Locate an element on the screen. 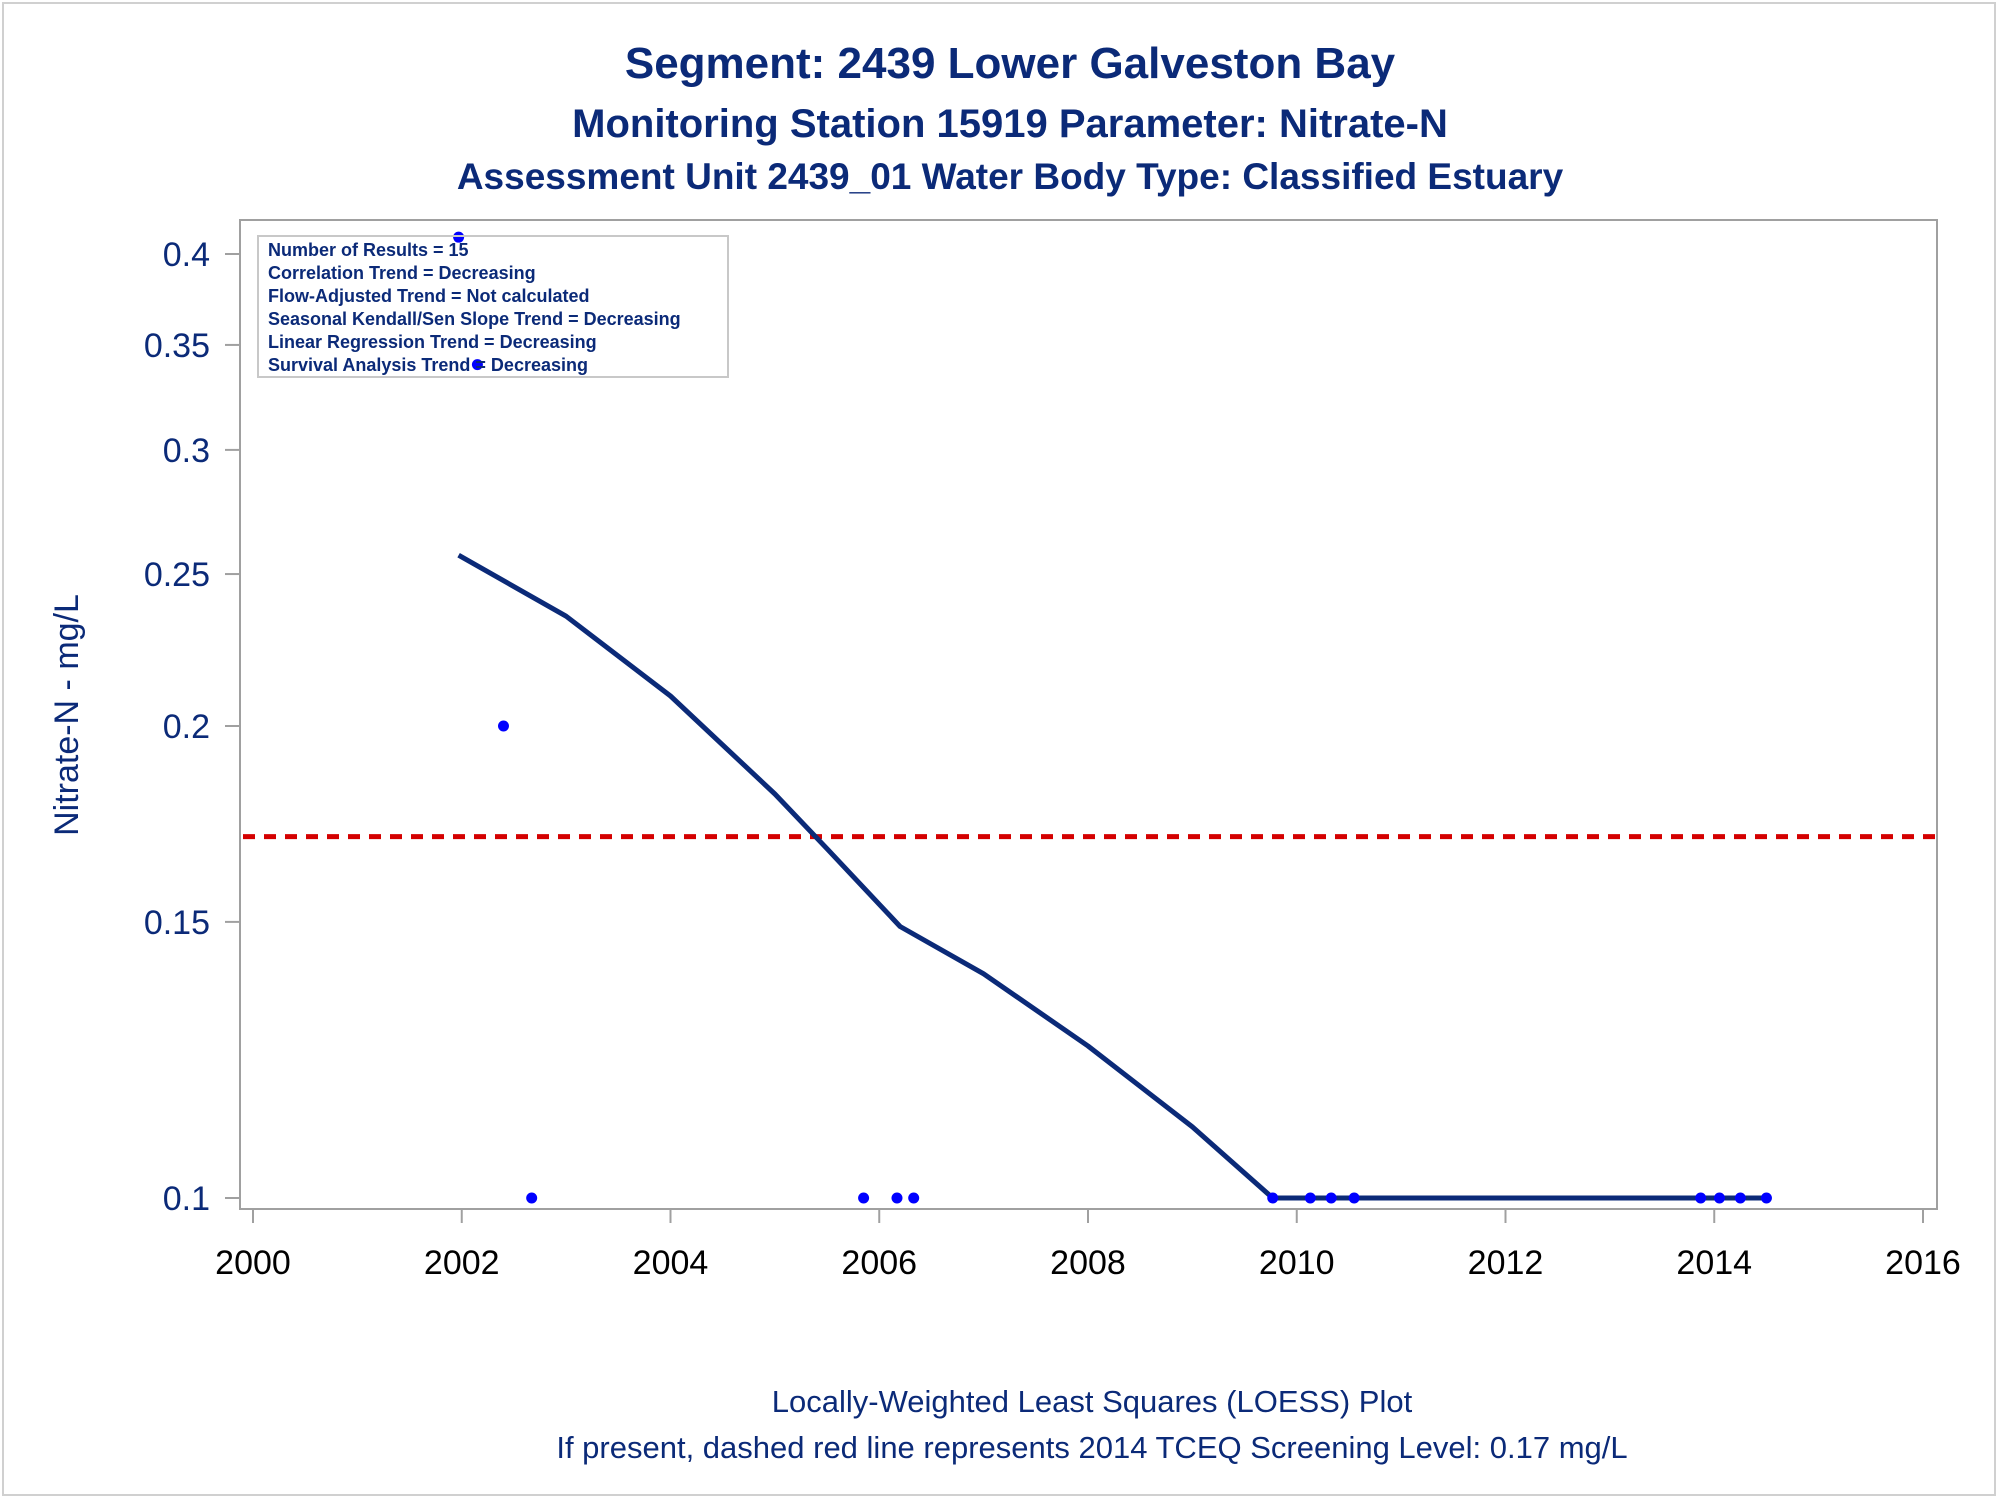 The height and width of the screenshot is (1500, 2000). y-axis-label: Nitrate-N - mg/L is located at coordinates (67, 715).